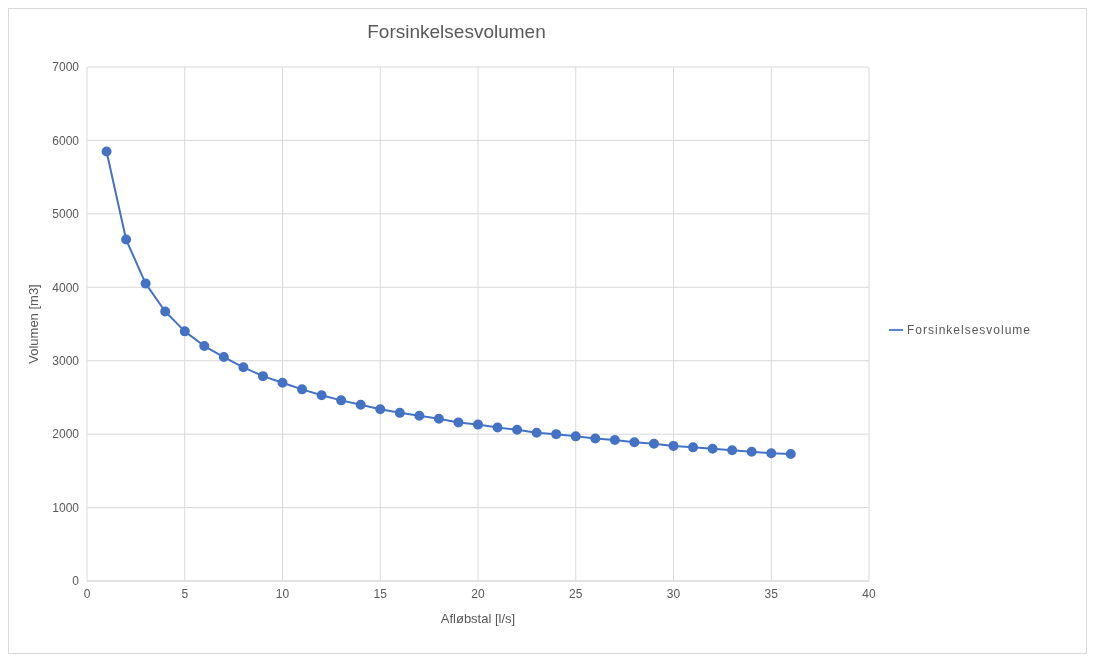 The height and width of the screenshot is (660, 1093). What do you see at coordinates (969, 329) in the screenshot?
I see `legend-label: Forsinkelsesvolume` at bounding box center [969, 329].